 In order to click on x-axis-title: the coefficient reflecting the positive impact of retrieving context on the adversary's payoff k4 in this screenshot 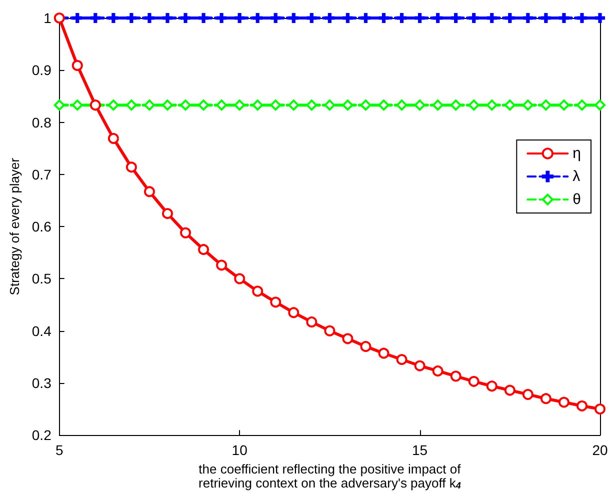, I will do `click(330, 476)`.